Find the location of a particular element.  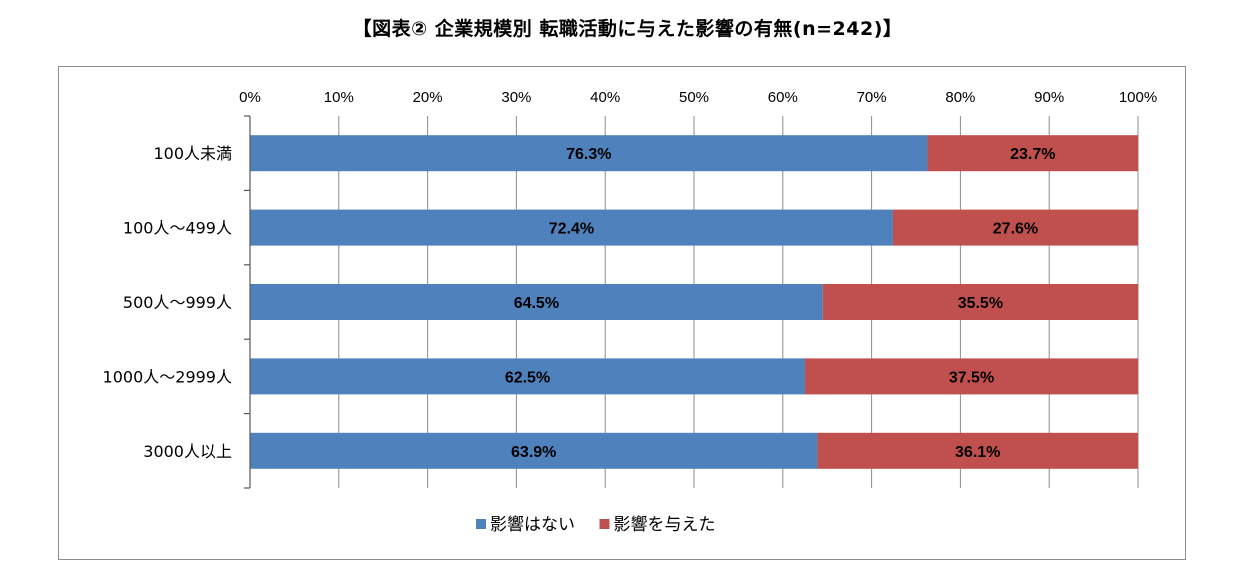

x-tick-label: 100% is located at coordinates (1138, 97).